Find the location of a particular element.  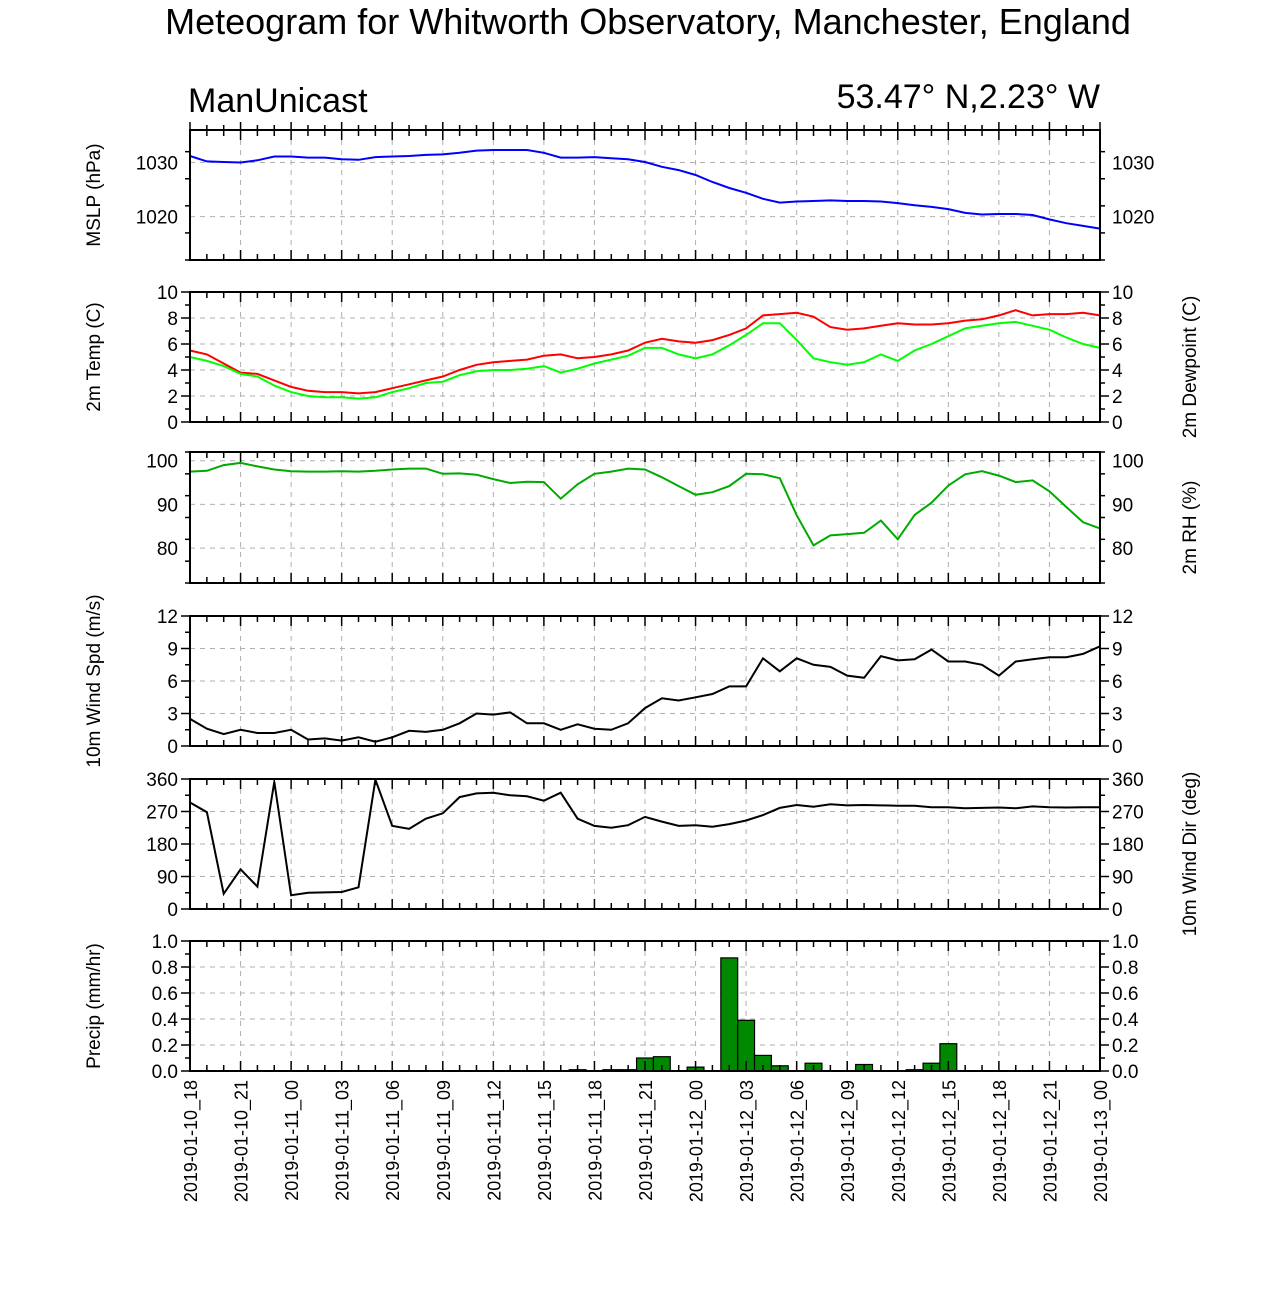

y-tick-label-left: 100 is located at coordinates (162, 462).